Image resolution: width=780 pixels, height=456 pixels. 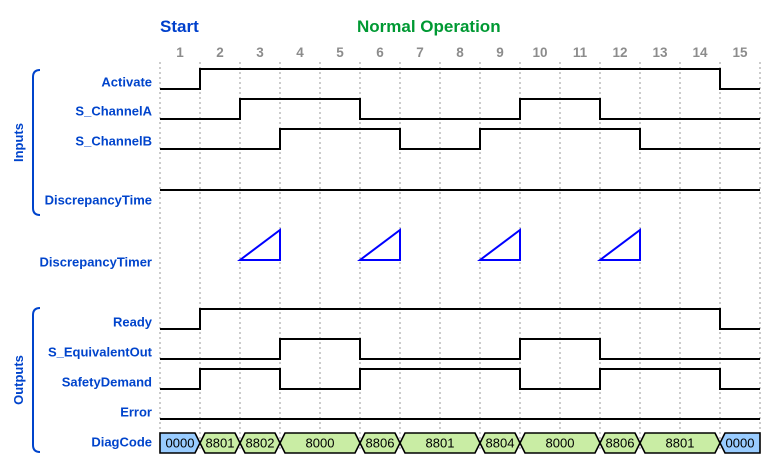 I want to click on waveform-activate, so click(x=460, y=79).